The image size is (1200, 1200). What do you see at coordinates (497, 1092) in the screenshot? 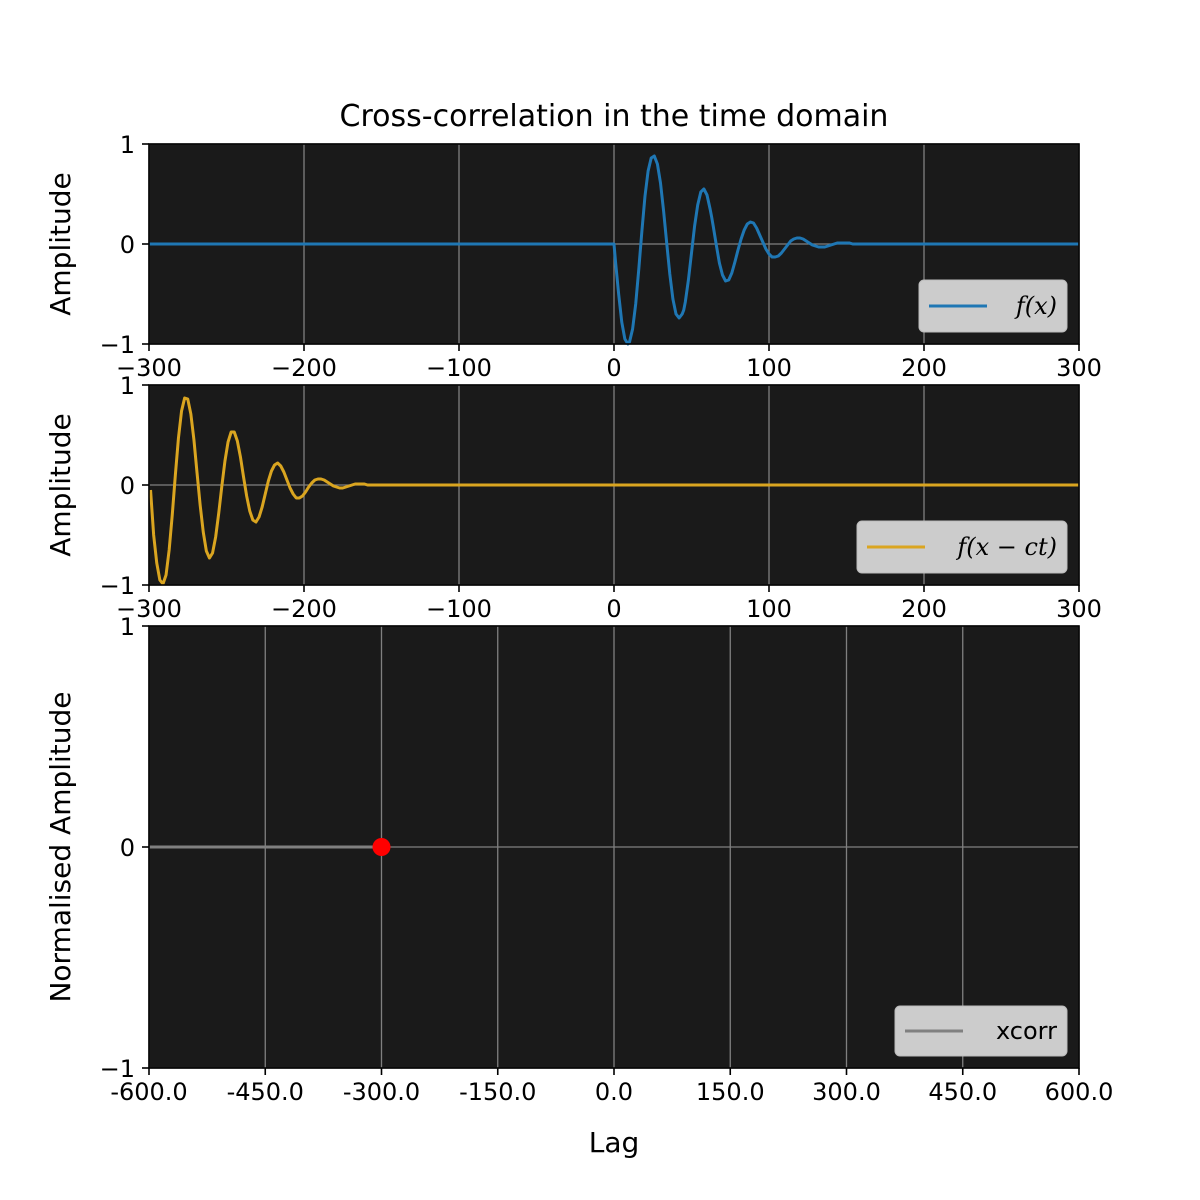
I see `x-tick-label: -150.0` at bounding box center [497, 1092].